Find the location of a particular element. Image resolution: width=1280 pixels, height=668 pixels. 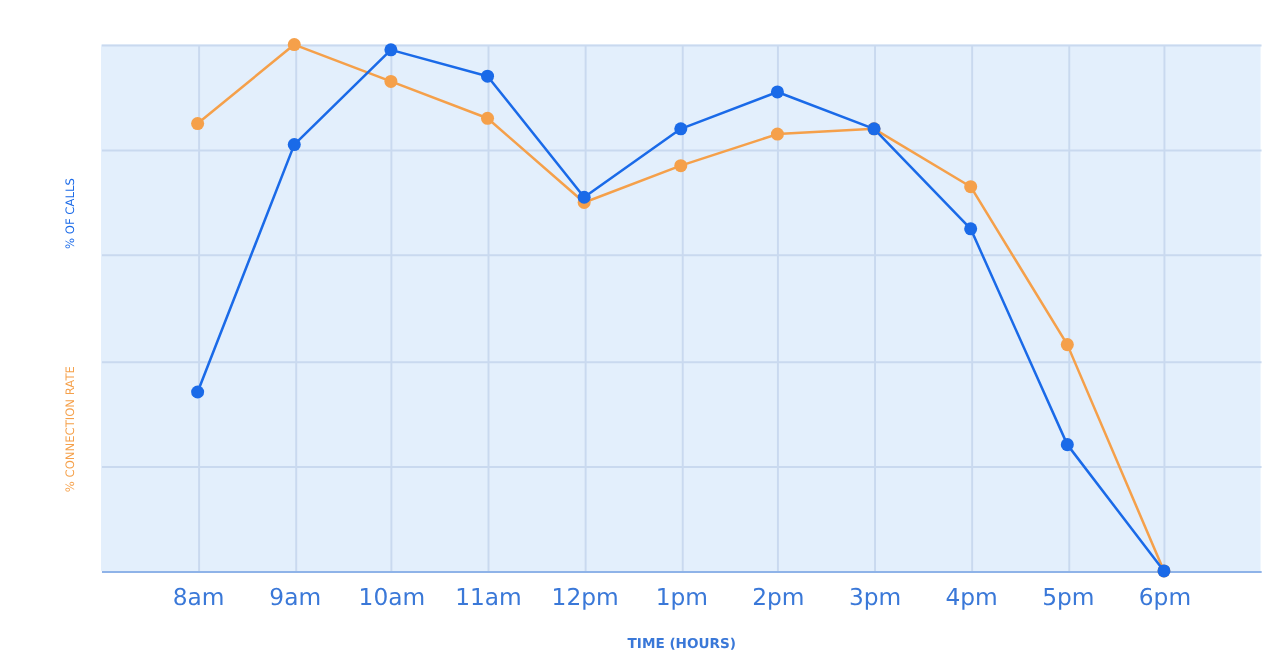

x-tick-label: 4pm is located at coordinates (971, 596).